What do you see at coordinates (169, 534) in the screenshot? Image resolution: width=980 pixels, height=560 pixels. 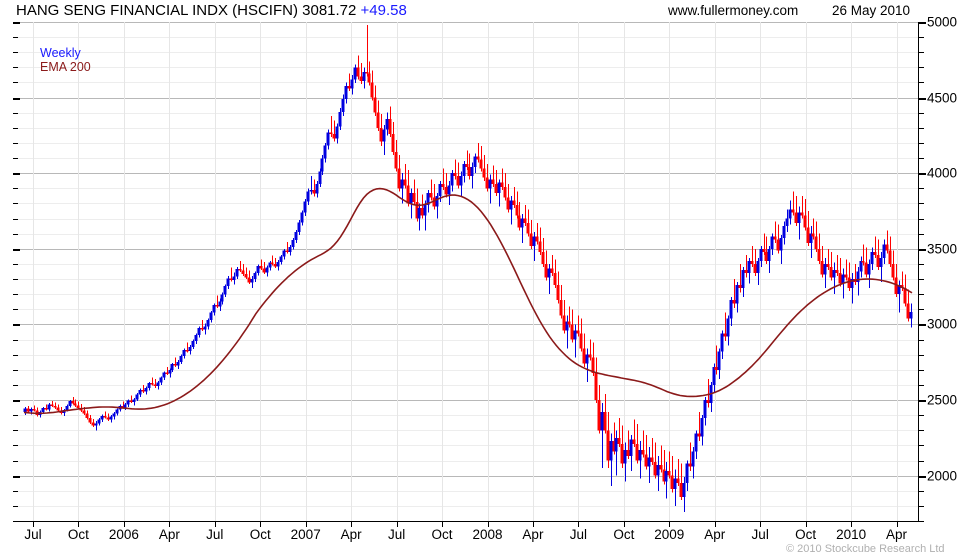 I see `x-axis-label: Apr` at bounding box center [169, 534].